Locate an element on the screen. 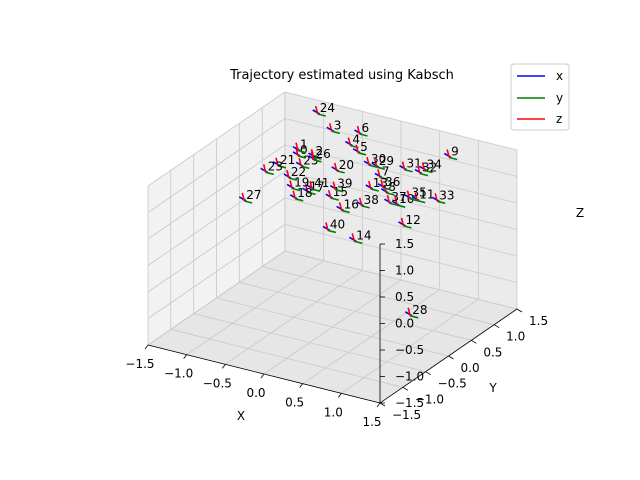 This screenshot has height=480, width=640. pose-label: 30 is located at coordinates (378, 159).